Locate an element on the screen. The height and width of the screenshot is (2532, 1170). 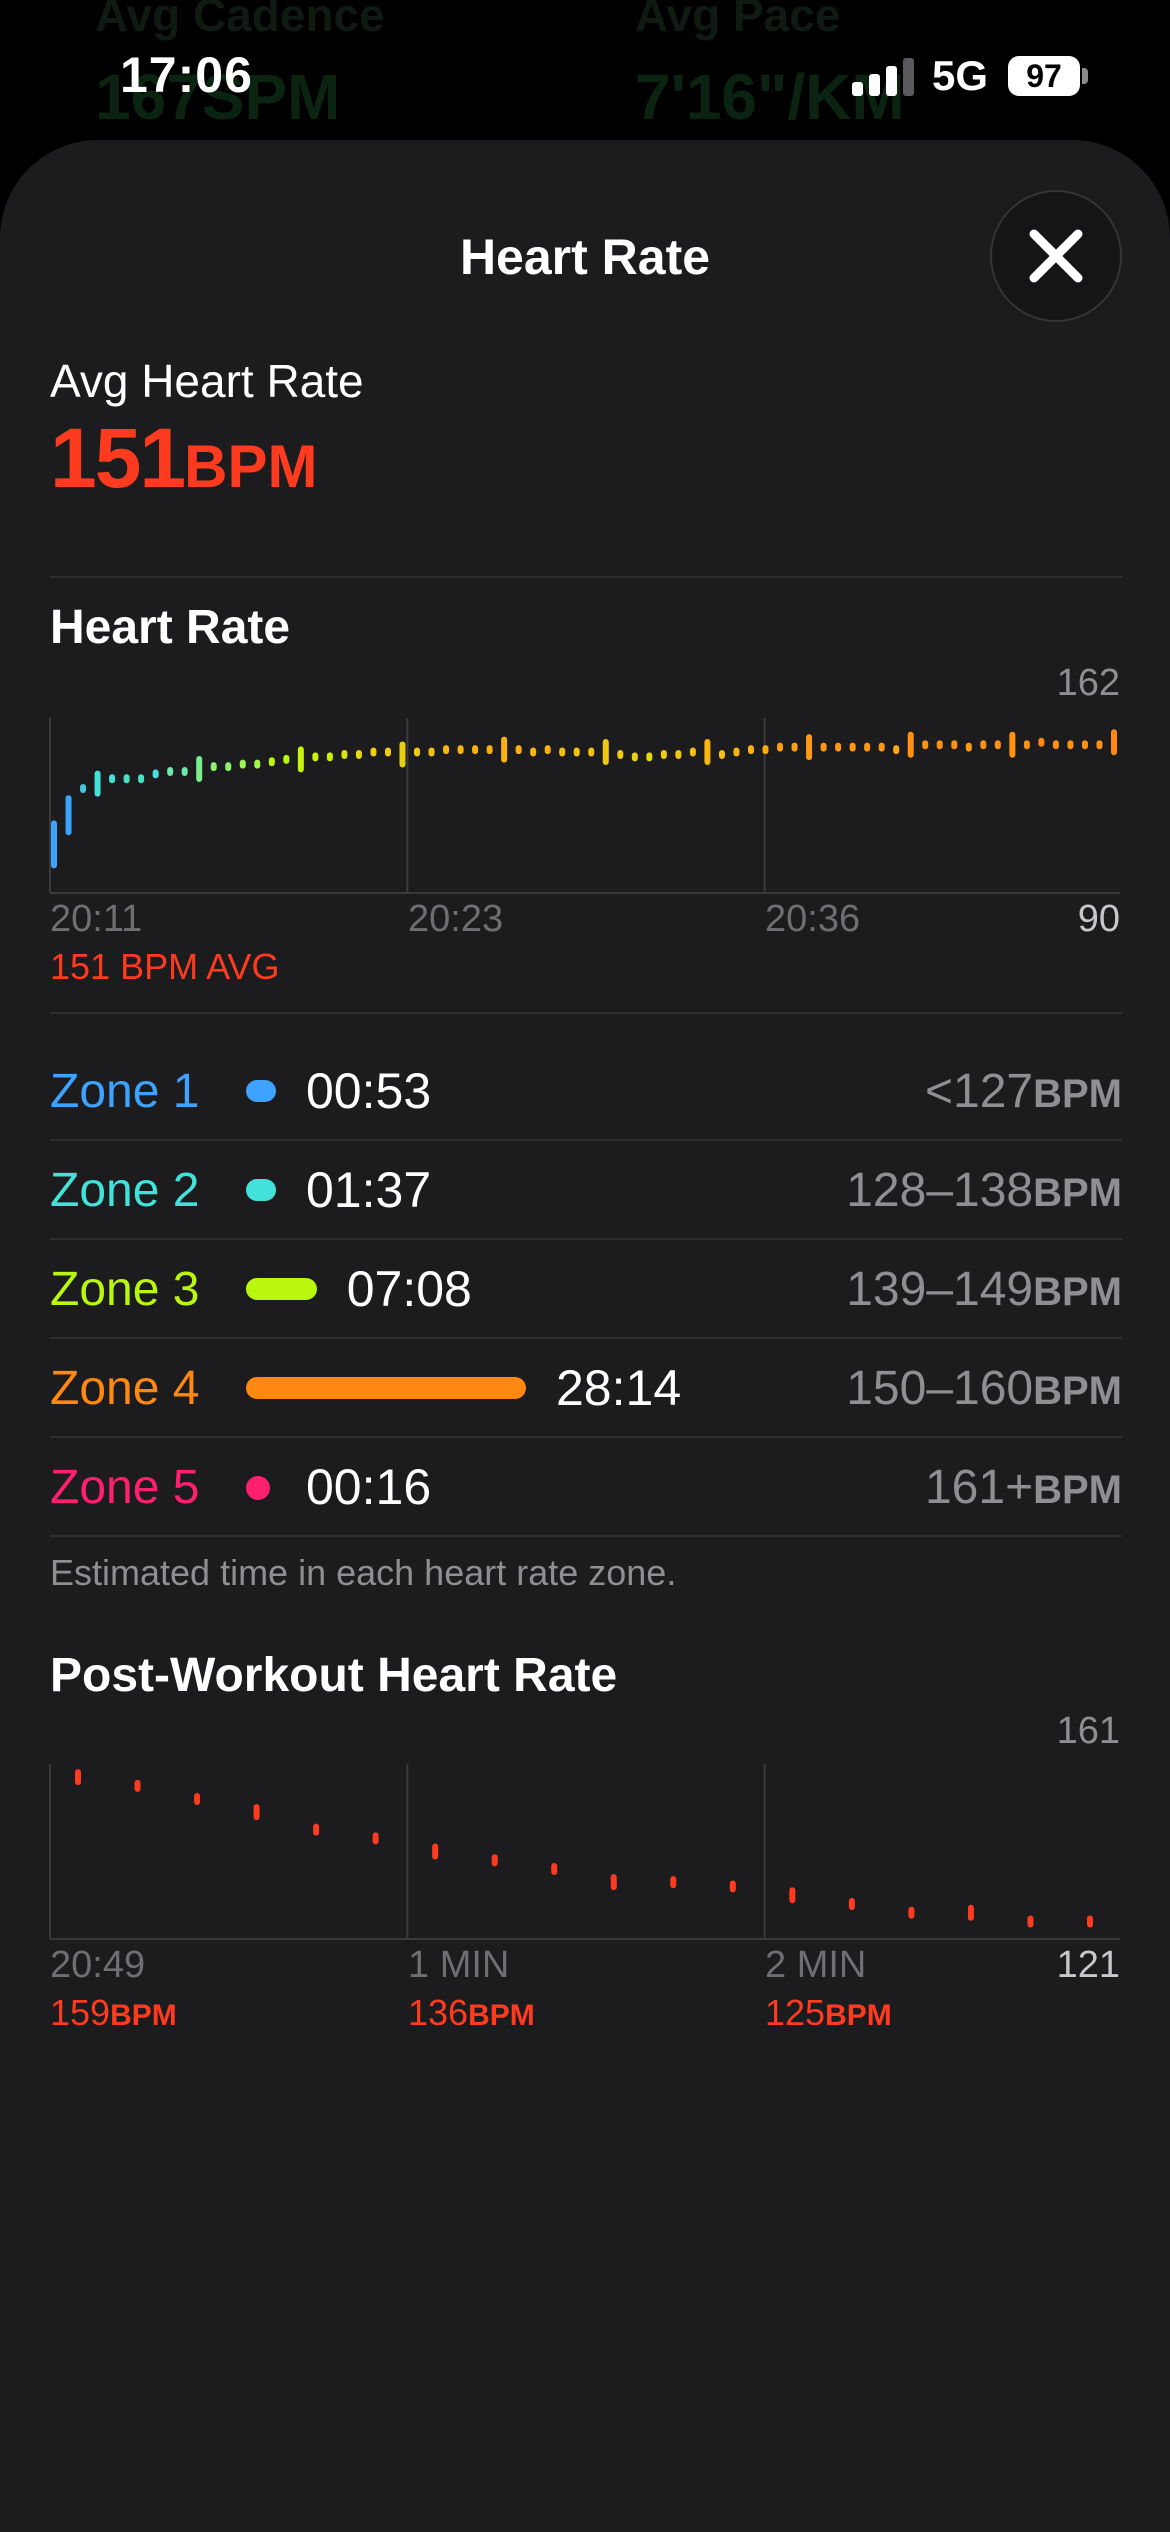
pace-label: Avg Pace is located at coordinates (738, 20).